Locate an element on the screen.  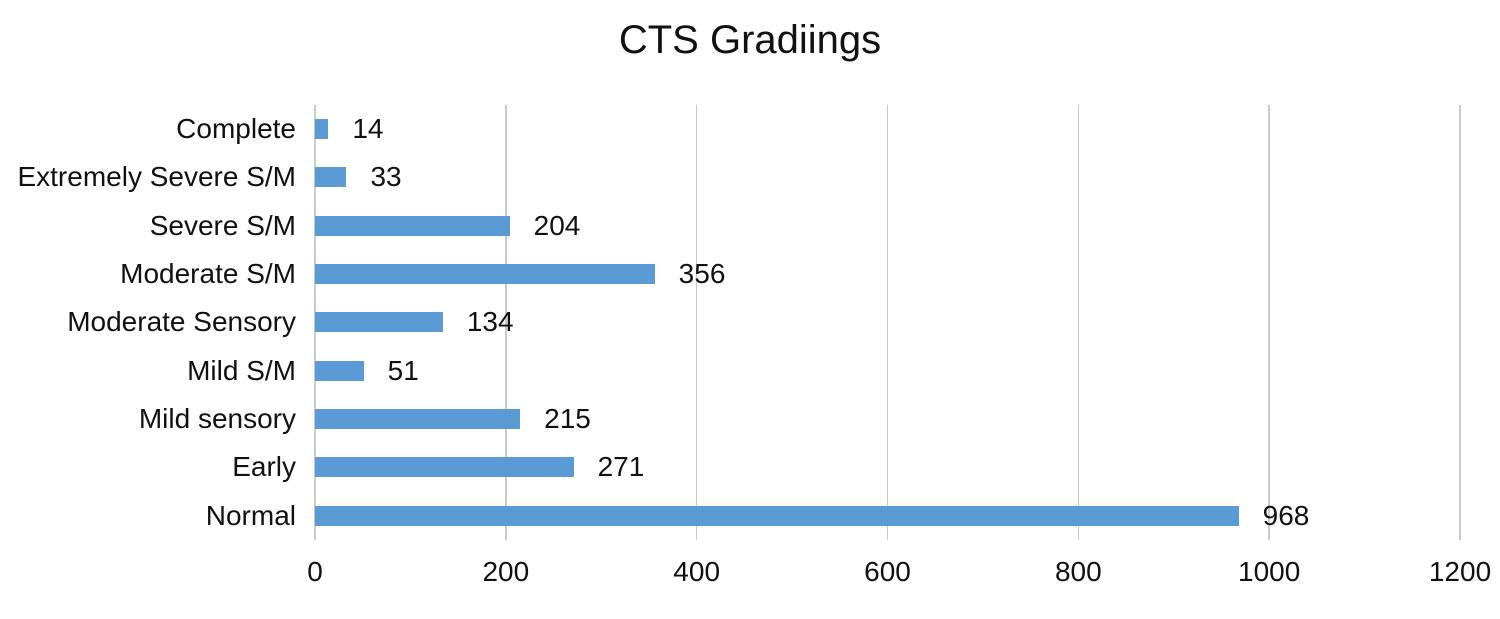
category-label-severe-s-m: Severe S/M is located at coordinates (222, 225).